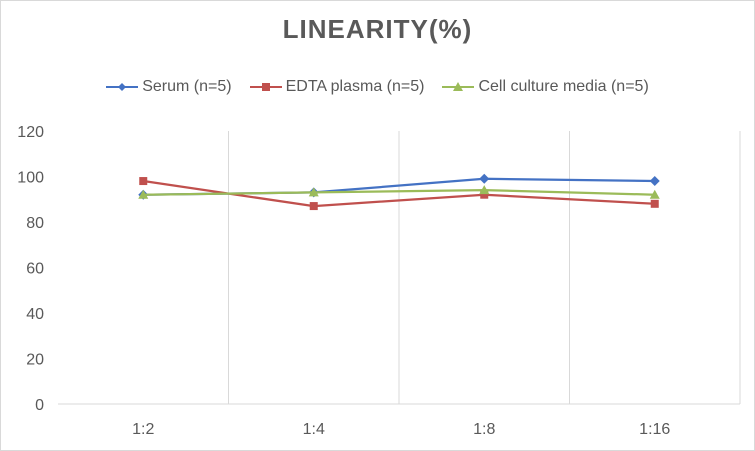  Describe the element at coordinates (458, 86) in the screenshot. I see `legend-swatch-cell-culture-media` at that location.